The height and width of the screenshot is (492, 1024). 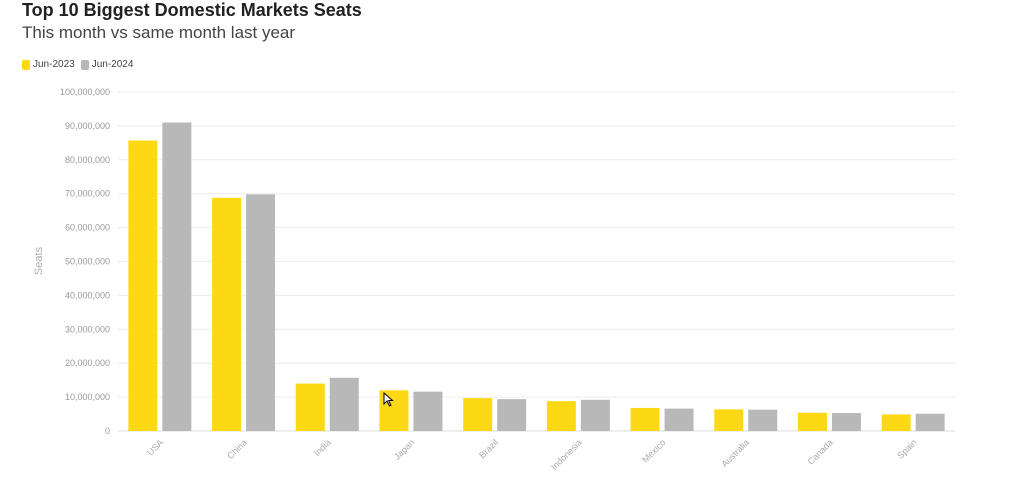 I want to click on chart-legend: Jun-2023 Jun-2024, so click(x=80, y=64).